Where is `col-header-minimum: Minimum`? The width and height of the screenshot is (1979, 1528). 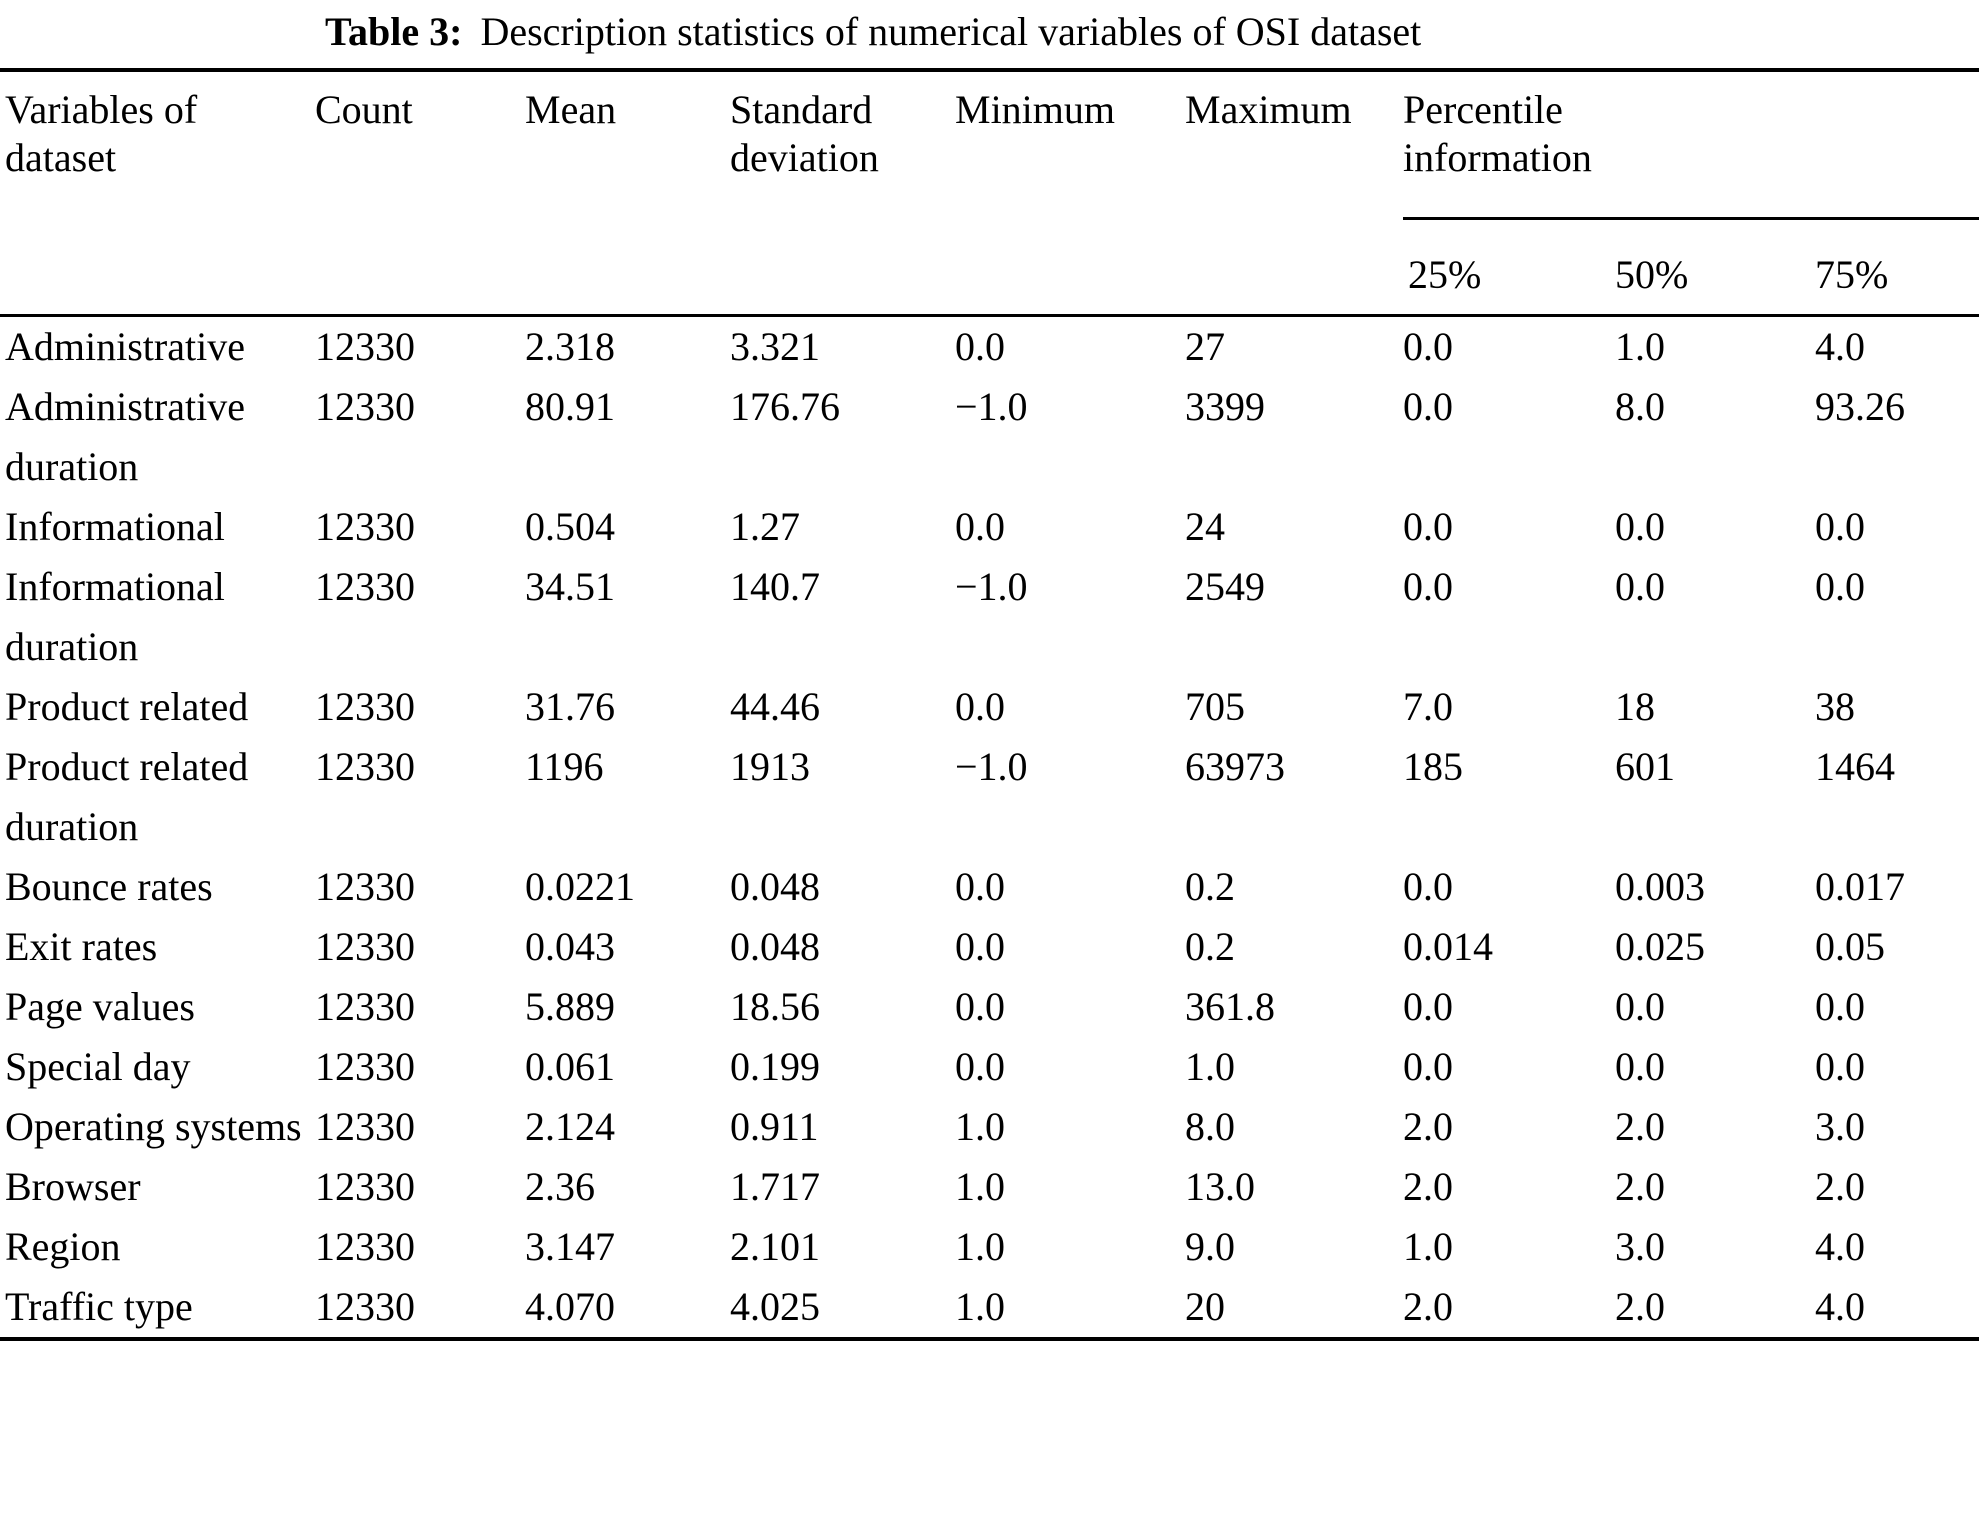
col-header-minimum: Minimum is located at coordinates (1070, 193).